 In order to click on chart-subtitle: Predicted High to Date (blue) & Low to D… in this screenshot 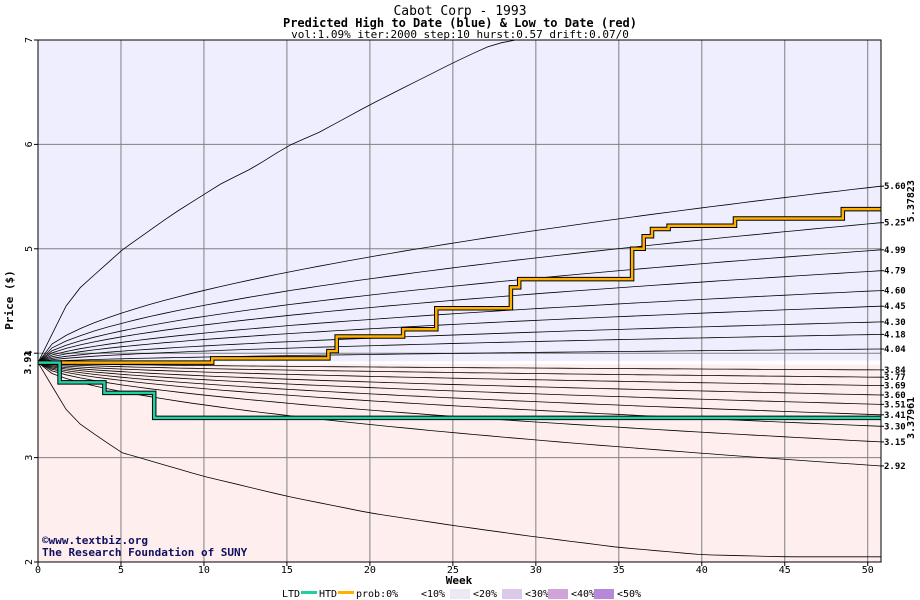, I will do `click(460, 23)`.